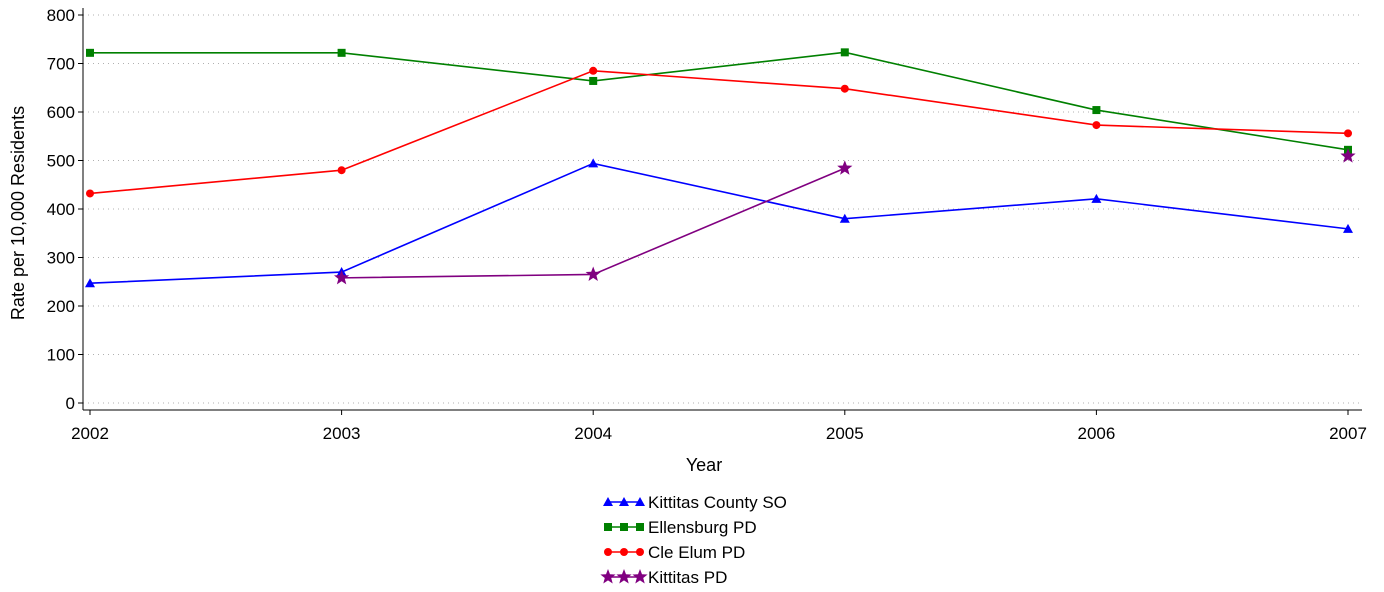  What do you see at coordinates (61, 306) in the screenshot?
I see `y-tick-label-200: 200` at bounding box center [61, 306].